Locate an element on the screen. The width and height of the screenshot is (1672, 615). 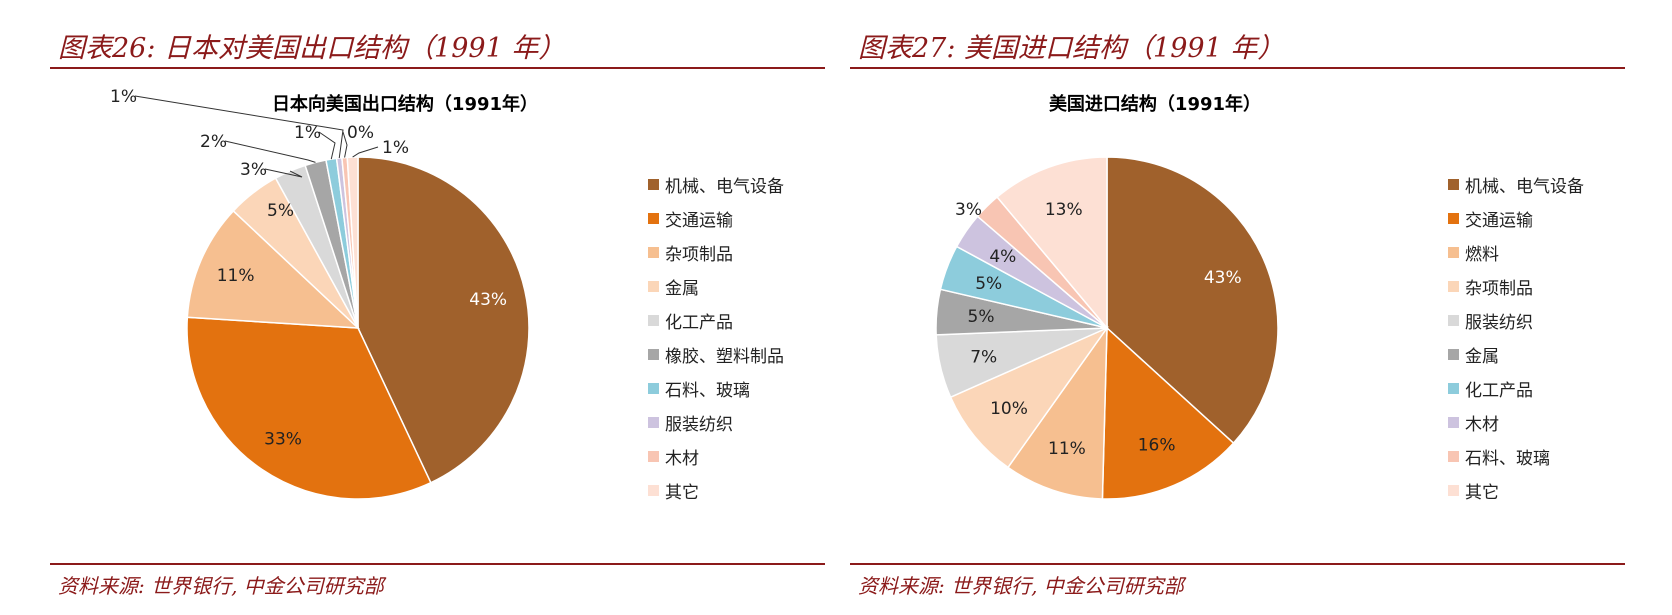
legend-item: 橡胶、塑料制品 is located at coordinates (716, 354).